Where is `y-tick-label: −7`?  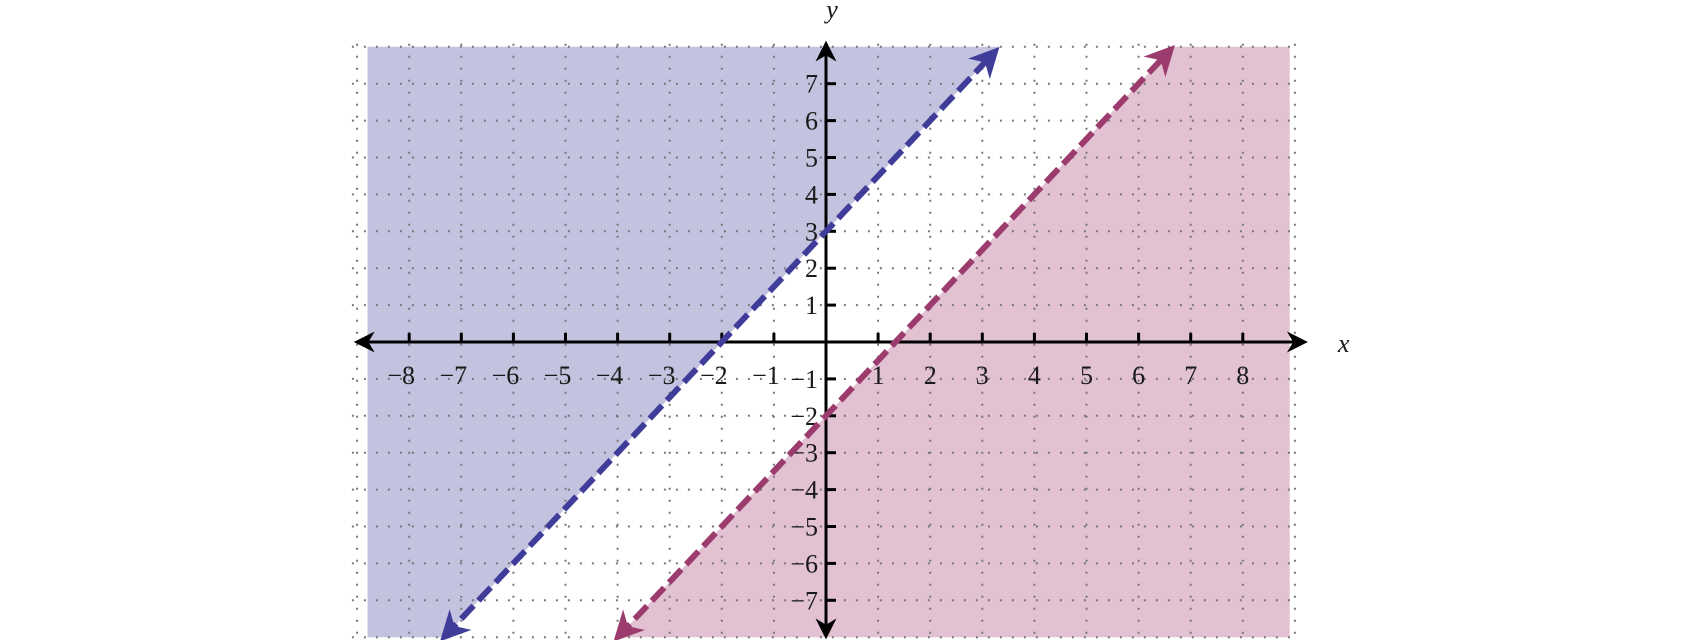 y-tick-label: −7 is located at coordinates (804, 600).